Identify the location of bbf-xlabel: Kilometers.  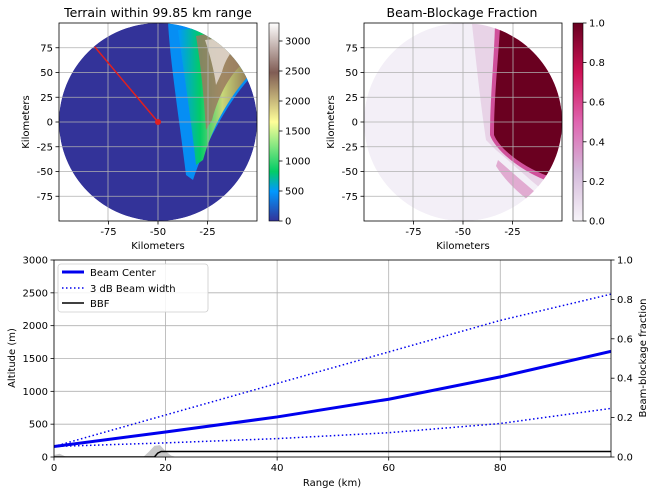
(463, 246).